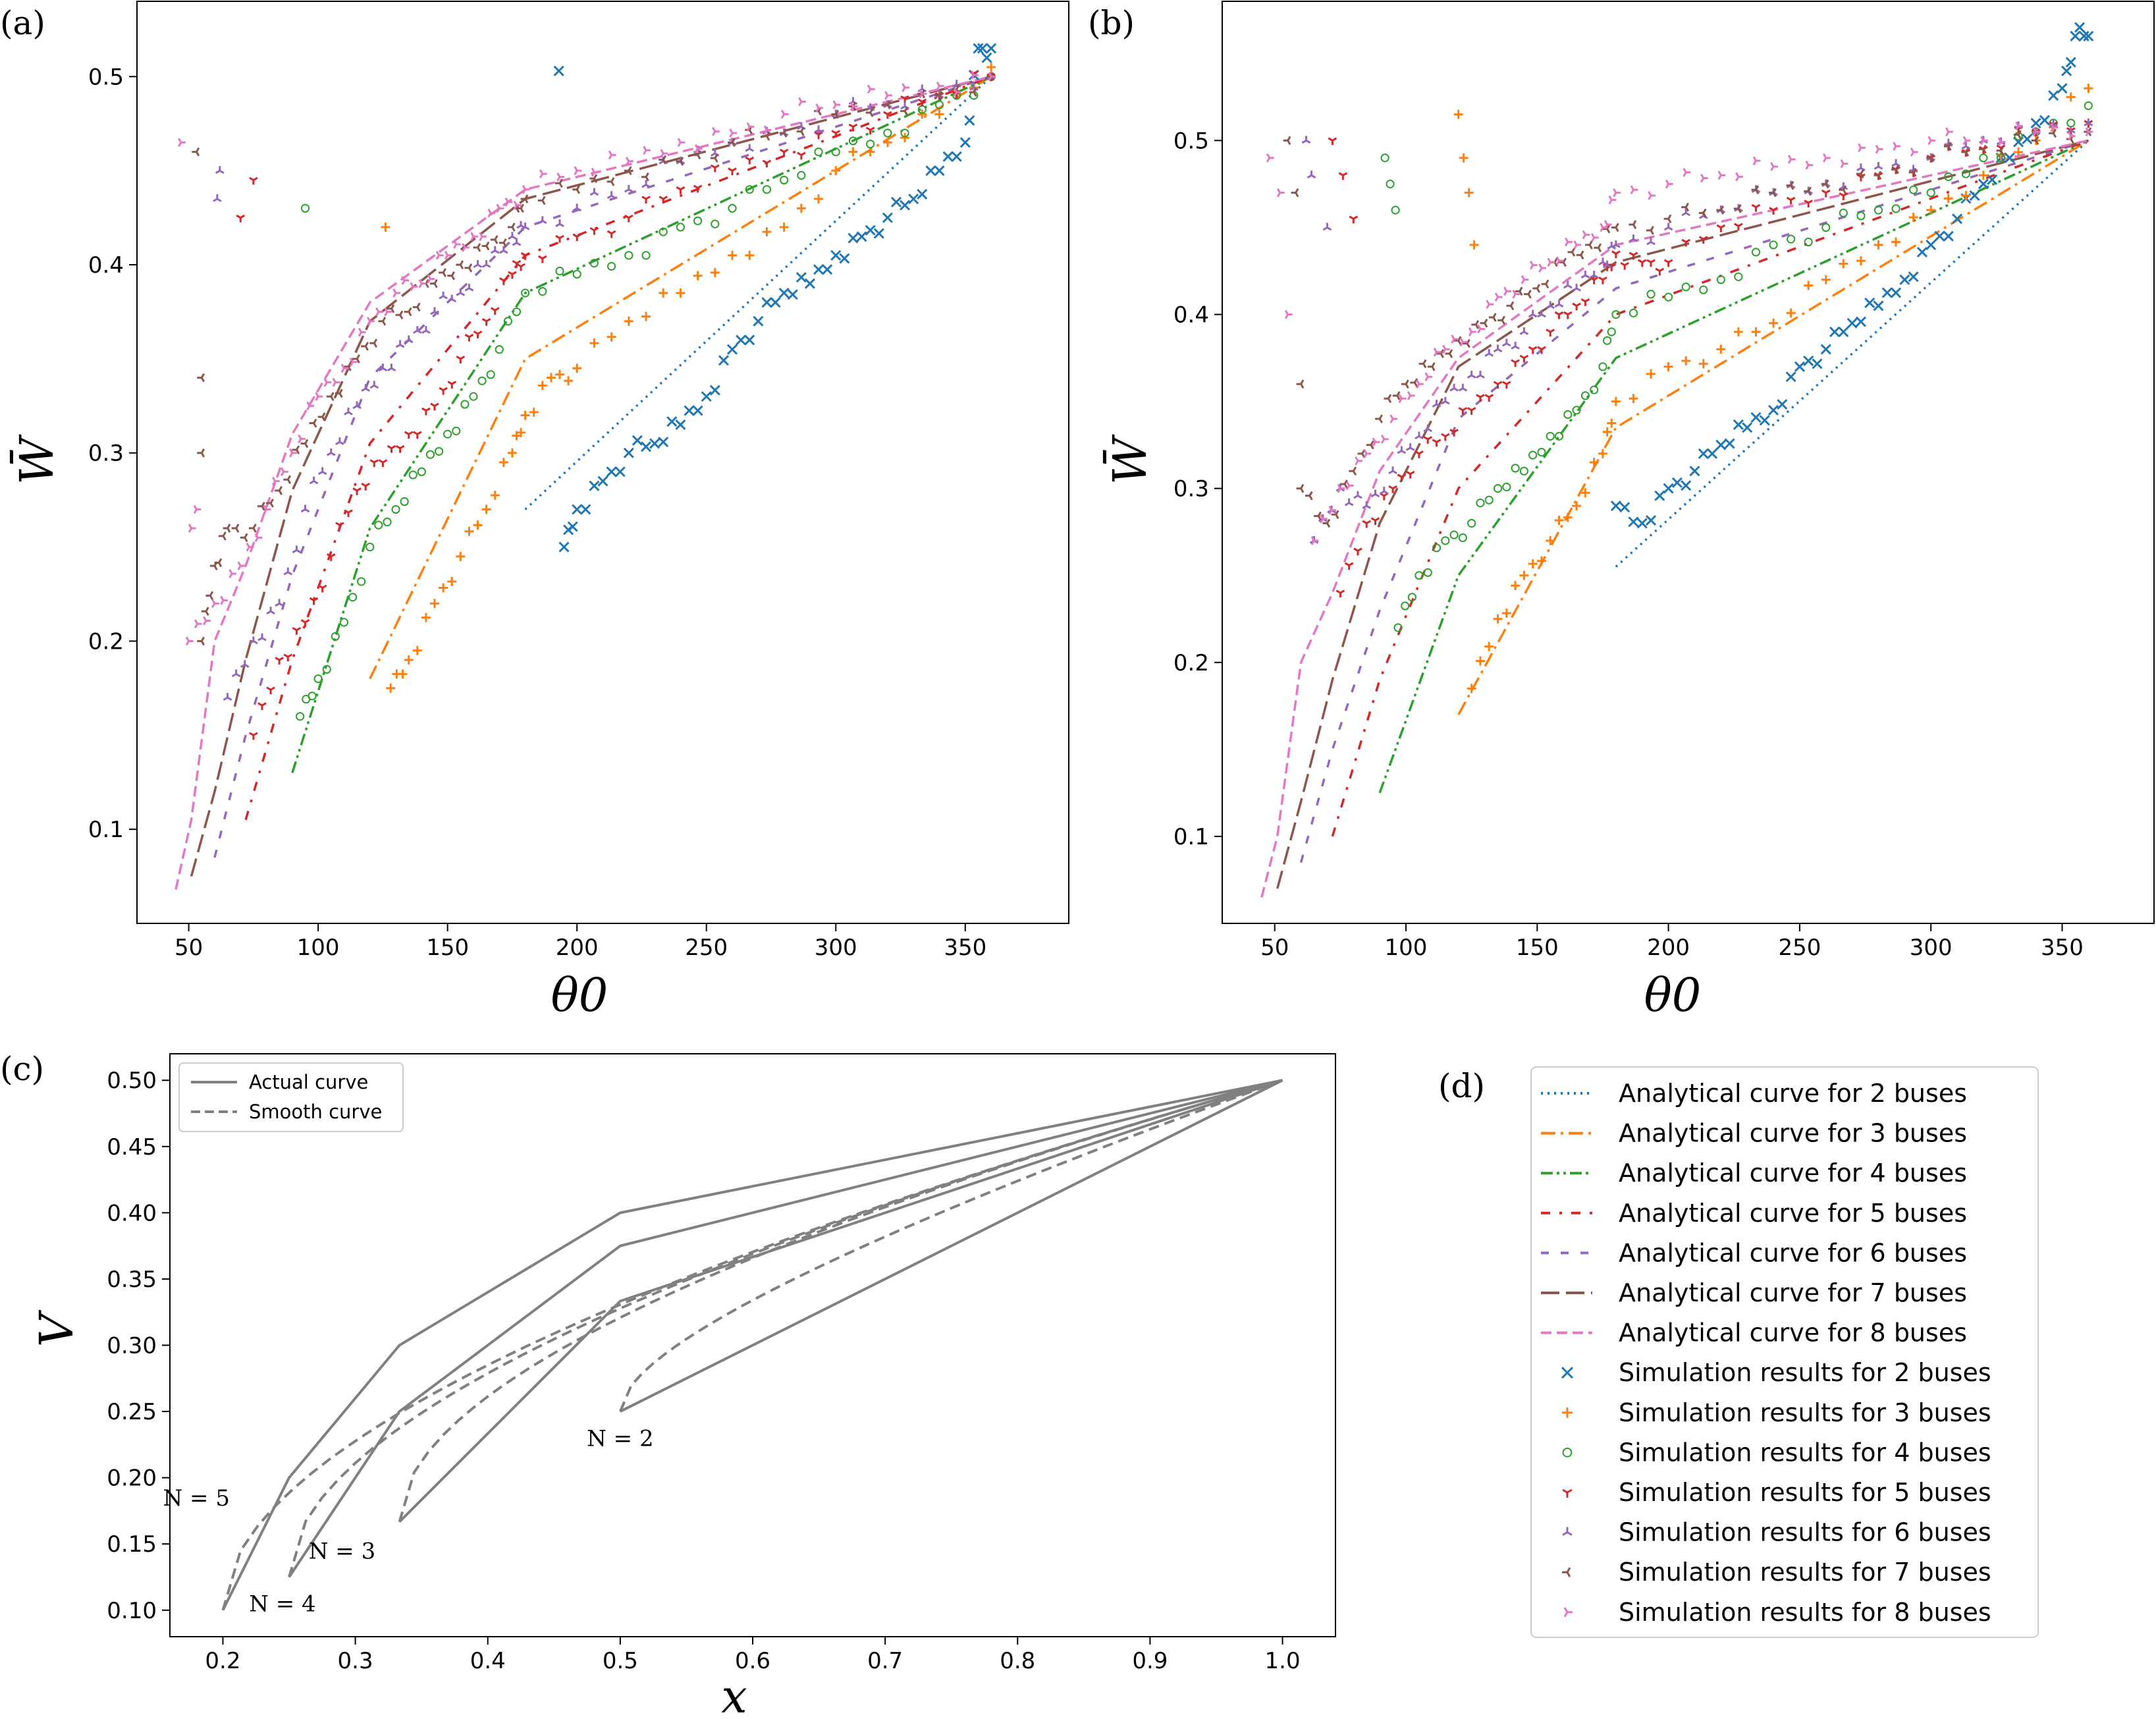 This screenshot has height=1719, width=2156. What do you see at coordinates (1150, 1661) in the screenshot?
I see `c-xtick-label: 0.9` at bounding box center [1150, 1661].